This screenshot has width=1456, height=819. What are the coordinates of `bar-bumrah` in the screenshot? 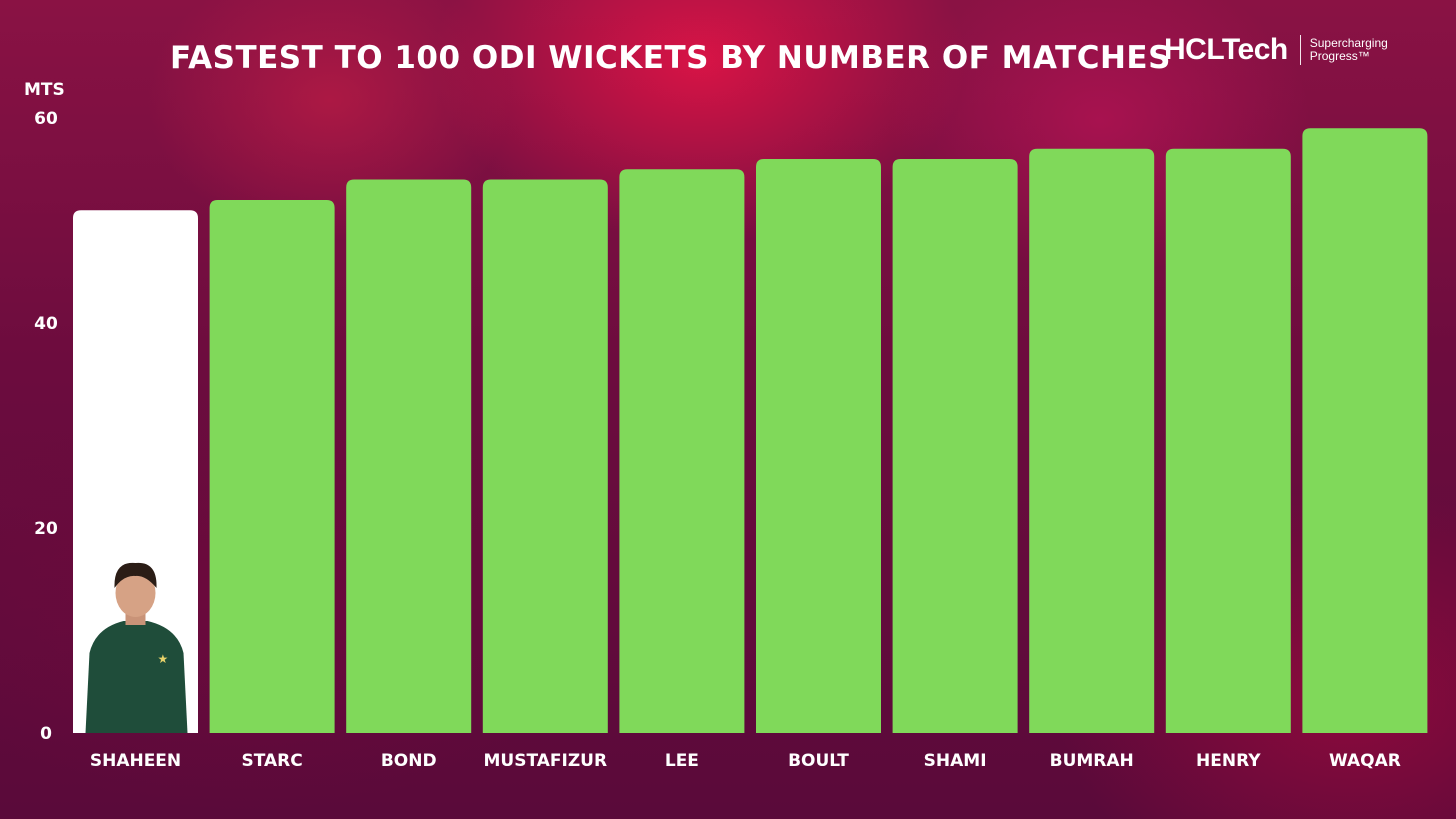 It's located at (1092, 440).